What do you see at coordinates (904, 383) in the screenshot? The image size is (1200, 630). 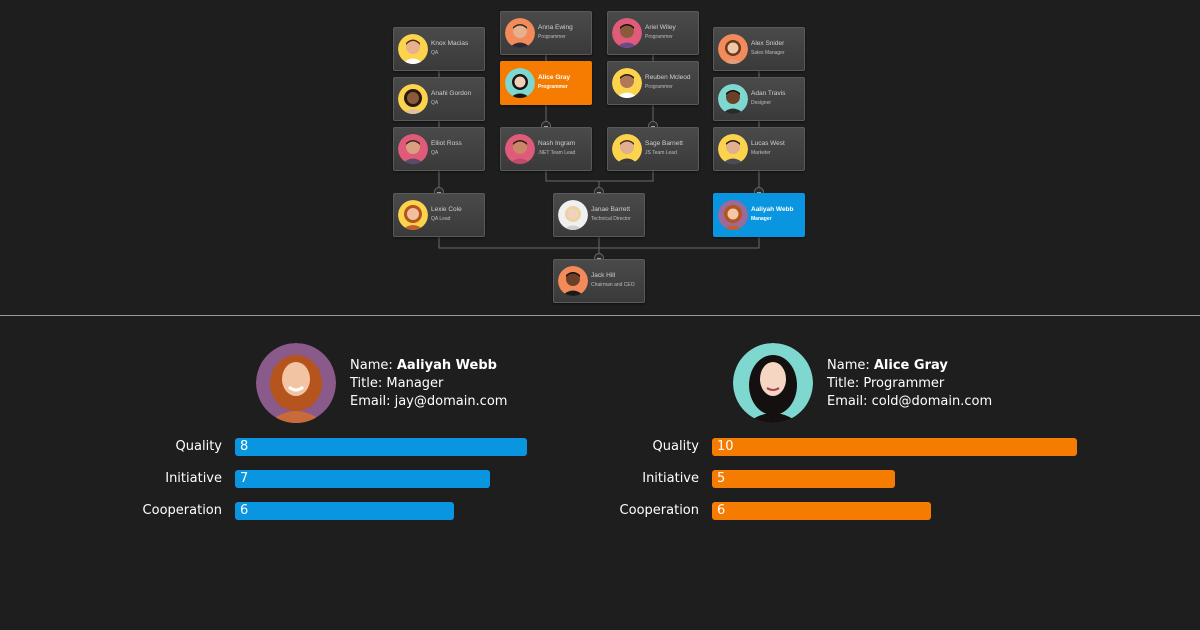 I see `profile-title: Programmer` at bounding box center [904, 383].